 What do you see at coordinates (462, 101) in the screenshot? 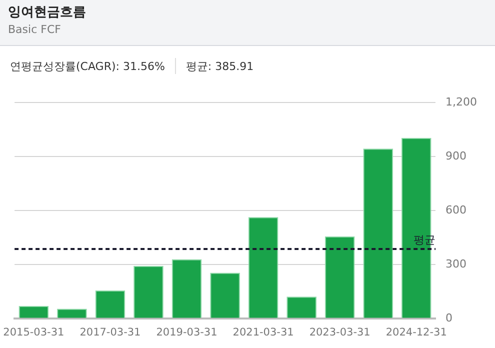
I see `y-tick-label: 1,200` at bounding box center [462, 101].